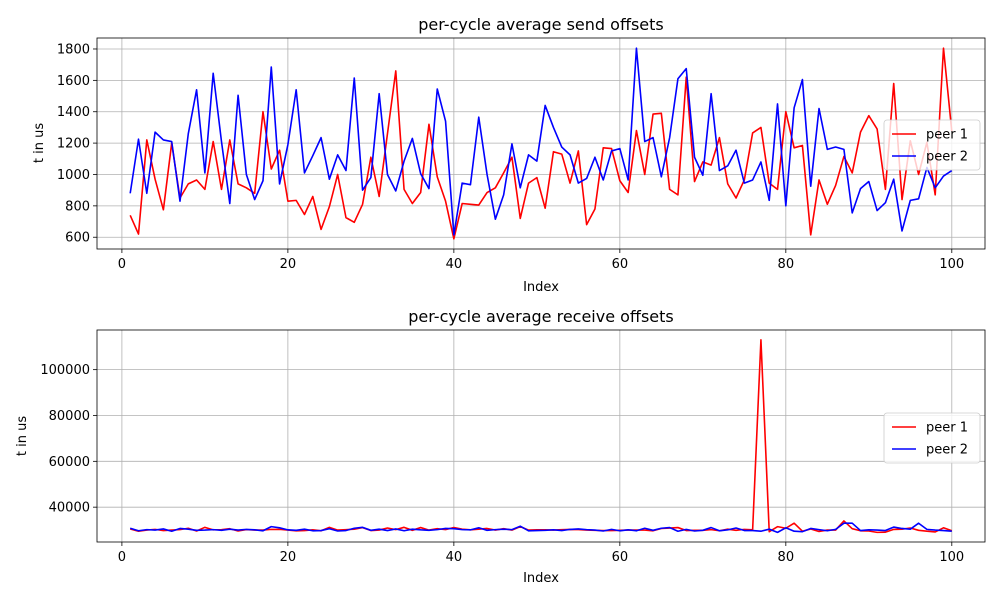 The width and height of the screenshot is (1000, 600). I want to click on send-offsets-ytick-label: 1200, so click(73, 144).